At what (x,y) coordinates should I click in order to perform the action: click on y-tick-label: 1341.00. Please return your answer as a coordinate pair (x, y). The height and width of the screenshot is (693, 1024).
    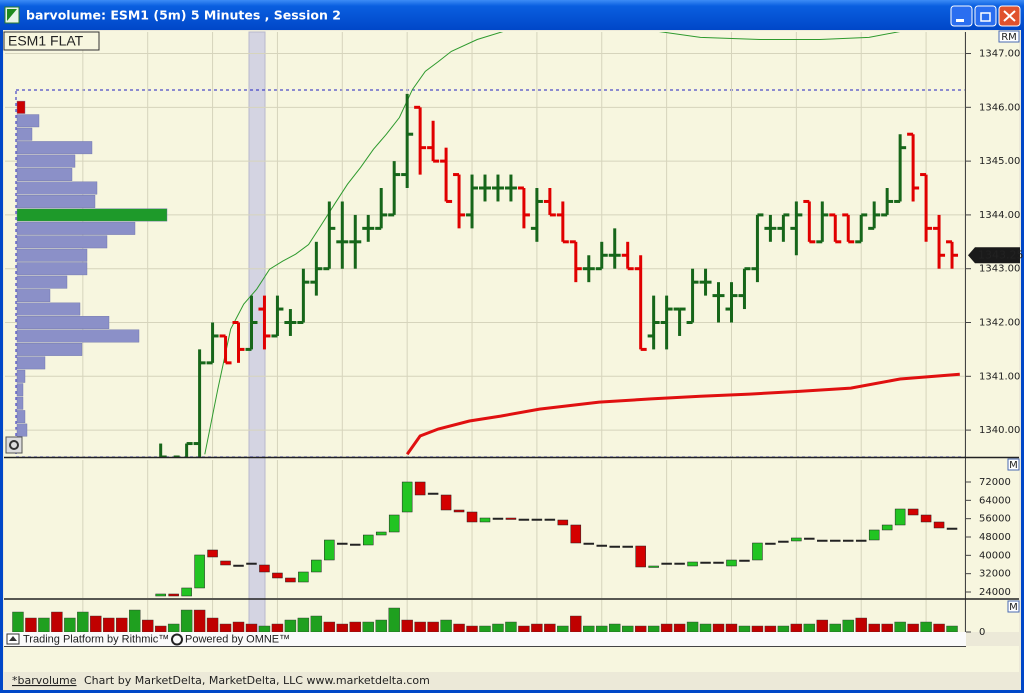
    Looking at the image, I should click on (999, 376).